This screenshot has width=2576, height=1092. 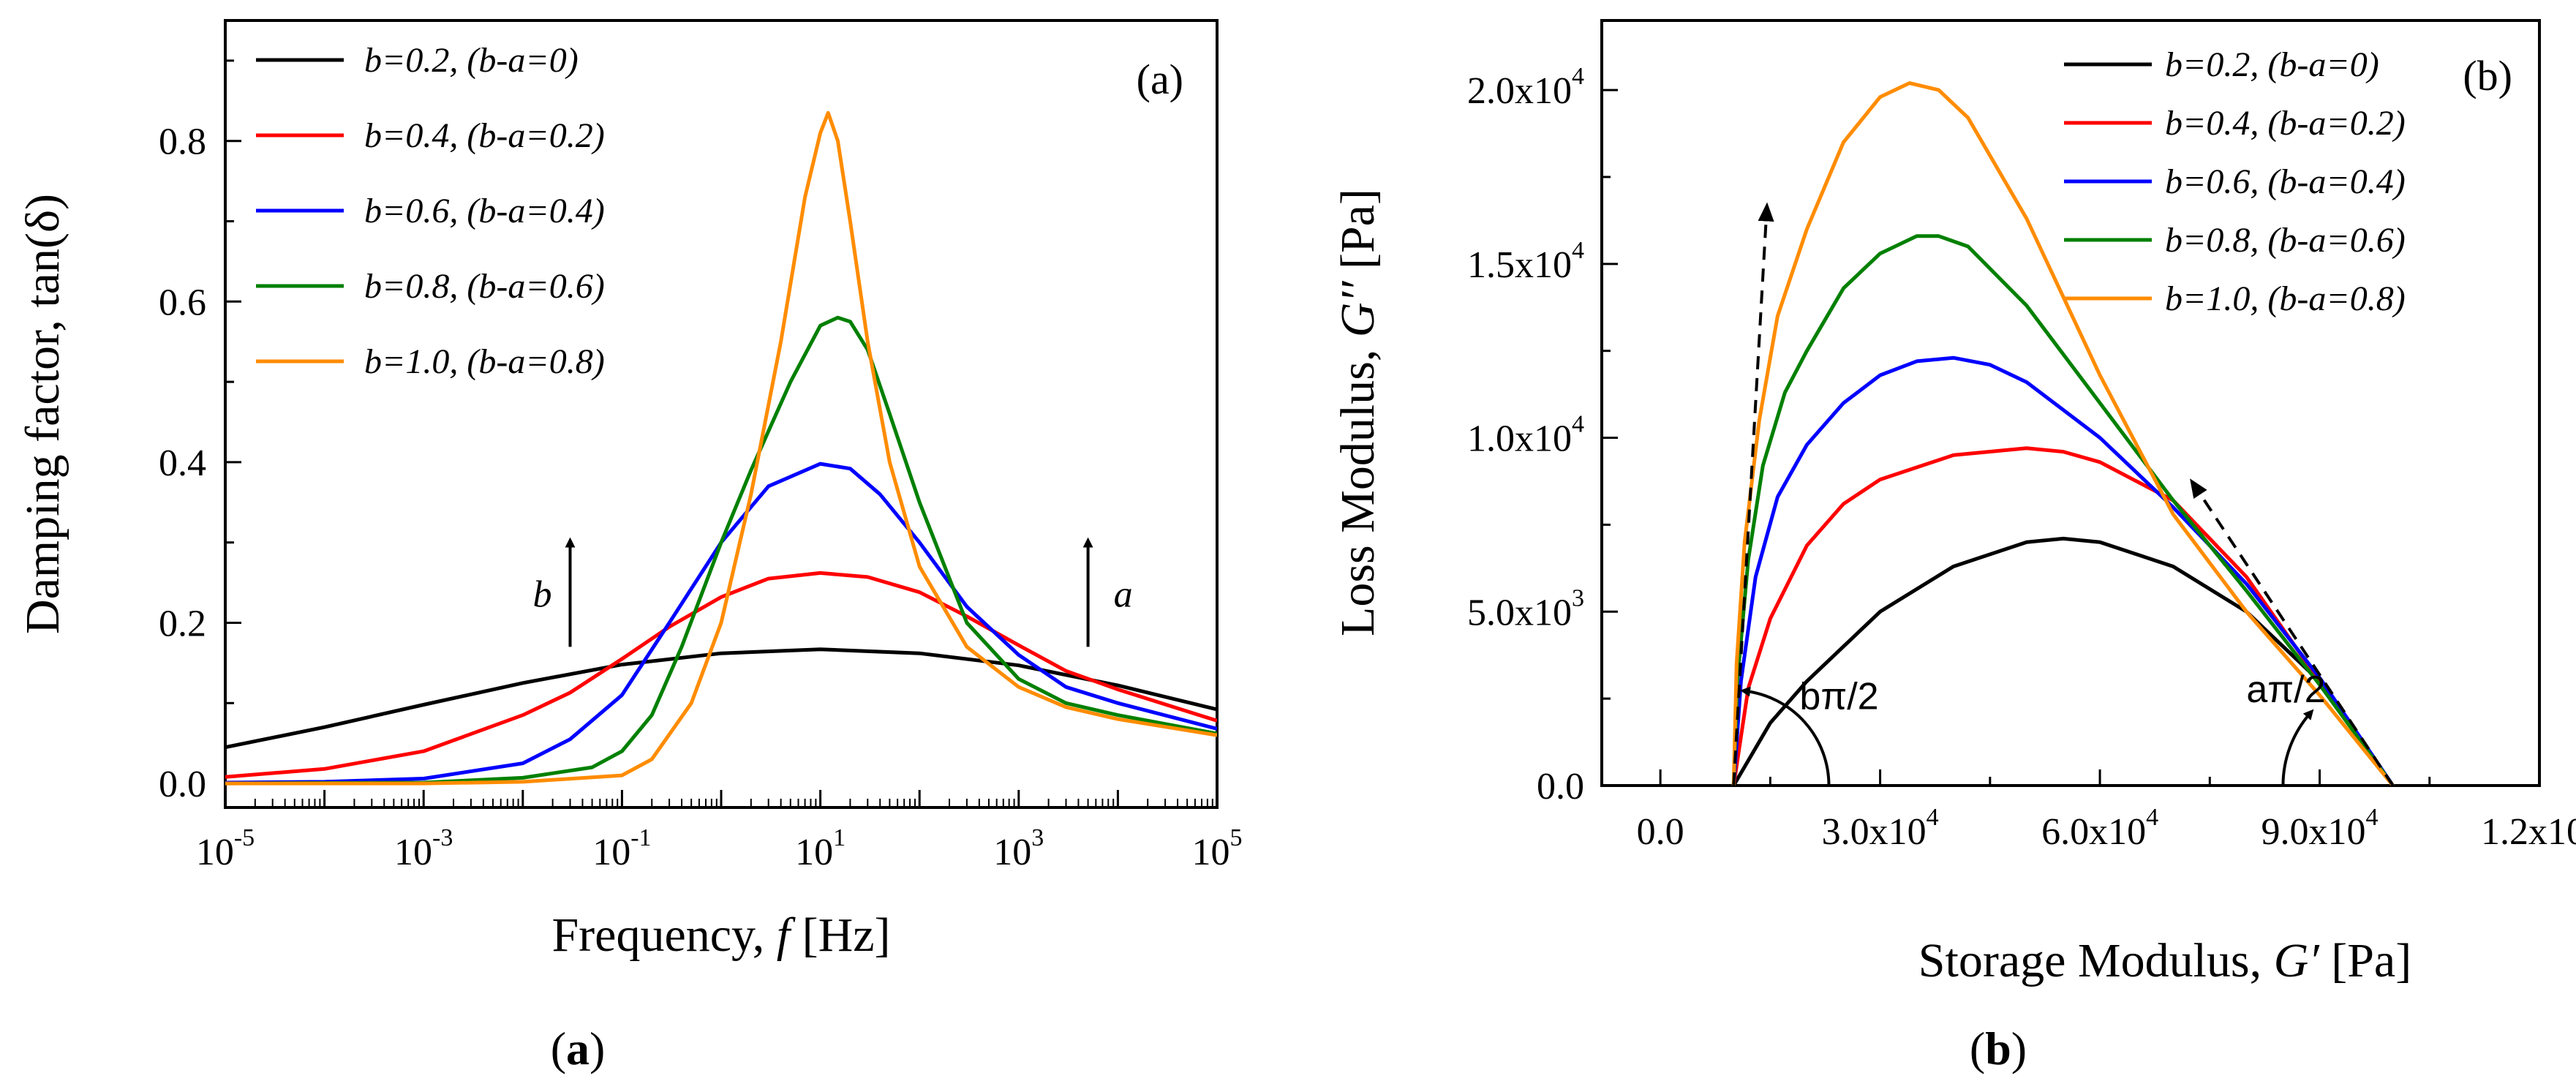 I want to click on xtick-label-b: 9.0x10⁴, so click(x=2320, y=828).